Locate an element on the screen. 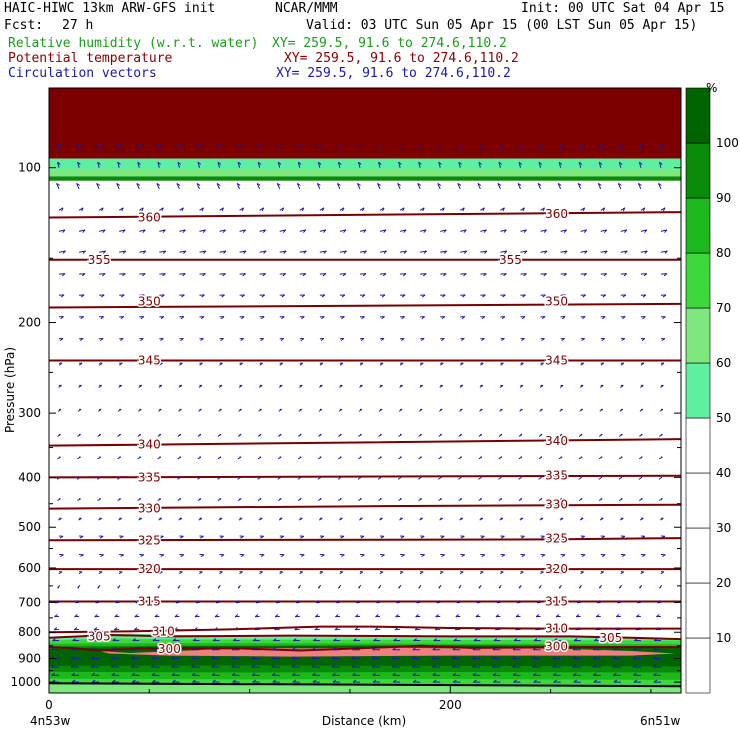 This screenshot has width=740, height=740. y-tick-label: 500 is located at coordinates (29, 527).